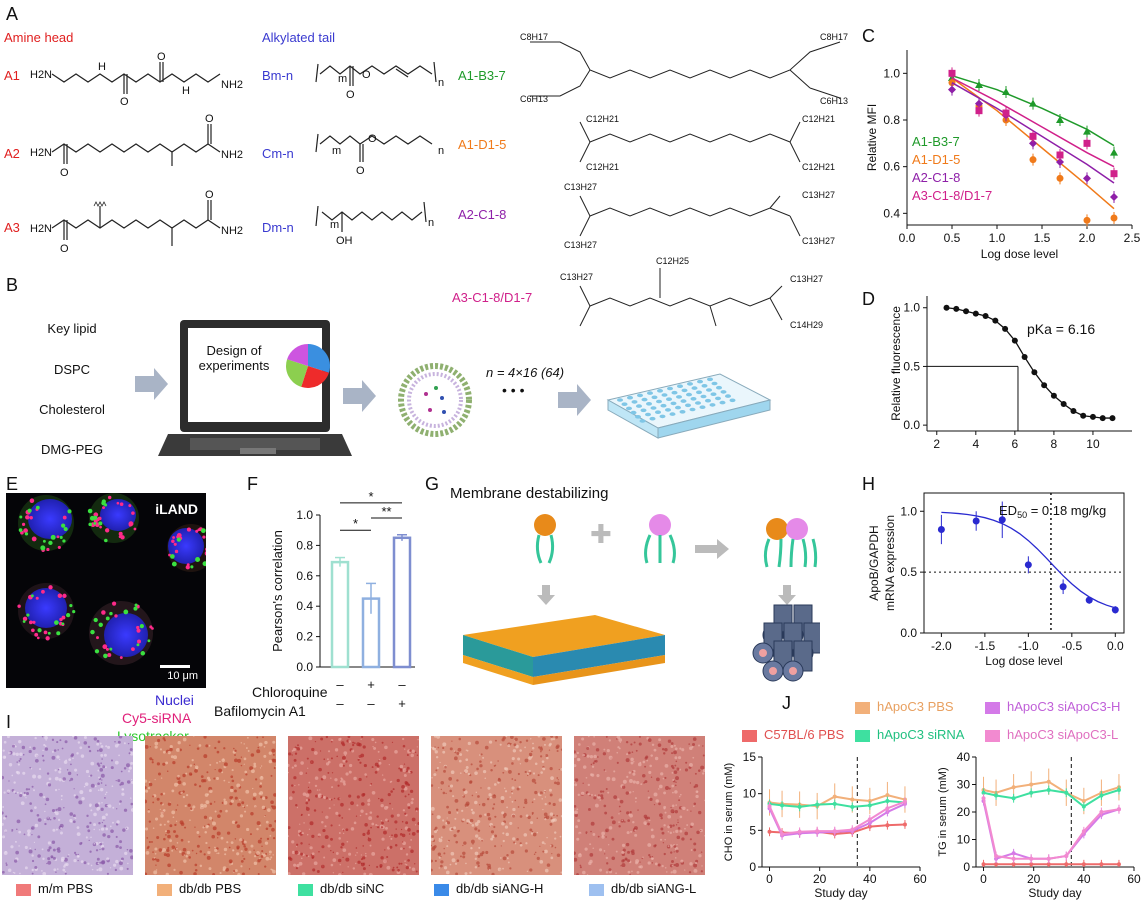  Describe the element at coordinates (72, 328) in the screenshot. I see `pill-key-lipid-label: Key lipid` at that location.